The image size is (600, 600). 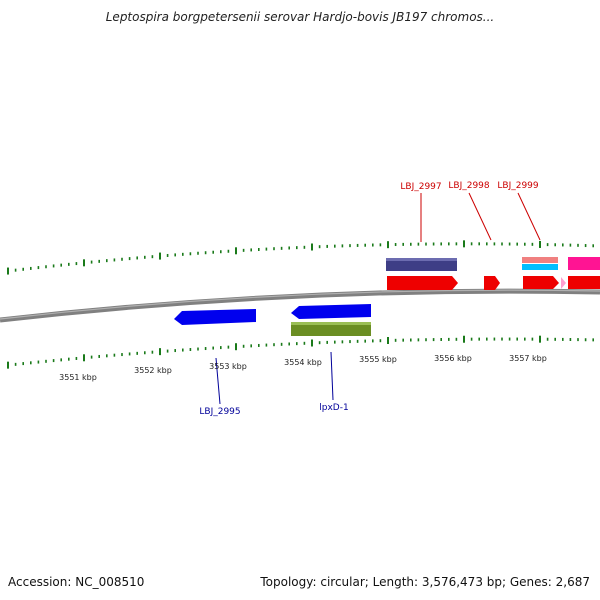 I want to click on upper-label-connectors, so click(x=480, y=217).